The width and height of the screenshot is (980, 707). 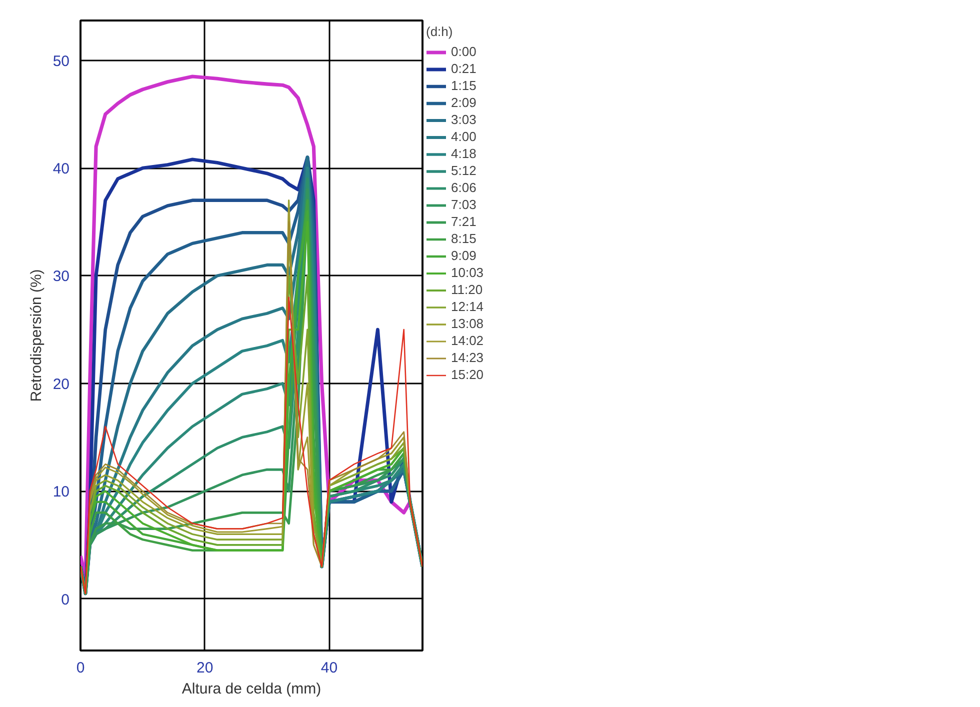 I want to click on legend-label: 10:03, so click(x=468, y=272).